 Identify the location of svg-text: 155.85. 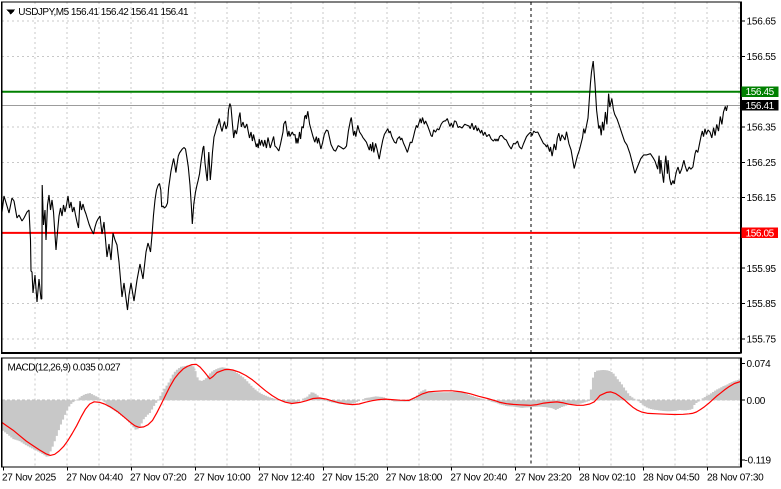
(762, 304).